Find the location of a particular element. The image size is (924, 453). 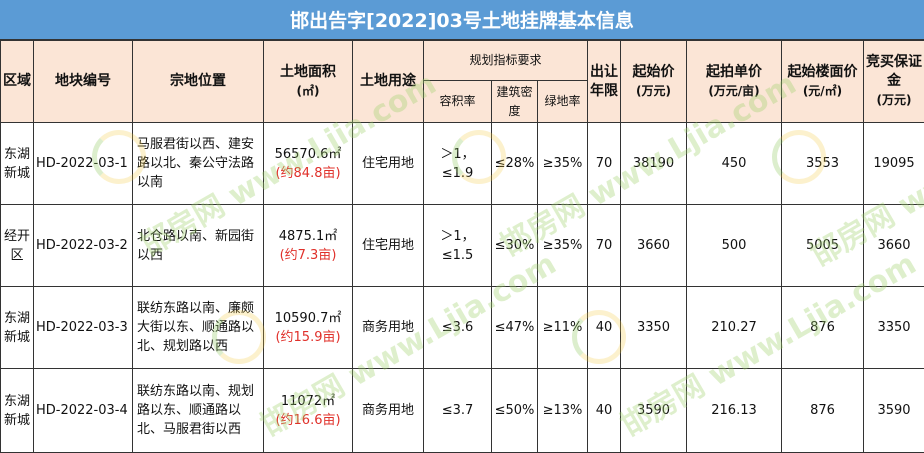

cell-density: ≤28% is located at coordinates (515, 164).